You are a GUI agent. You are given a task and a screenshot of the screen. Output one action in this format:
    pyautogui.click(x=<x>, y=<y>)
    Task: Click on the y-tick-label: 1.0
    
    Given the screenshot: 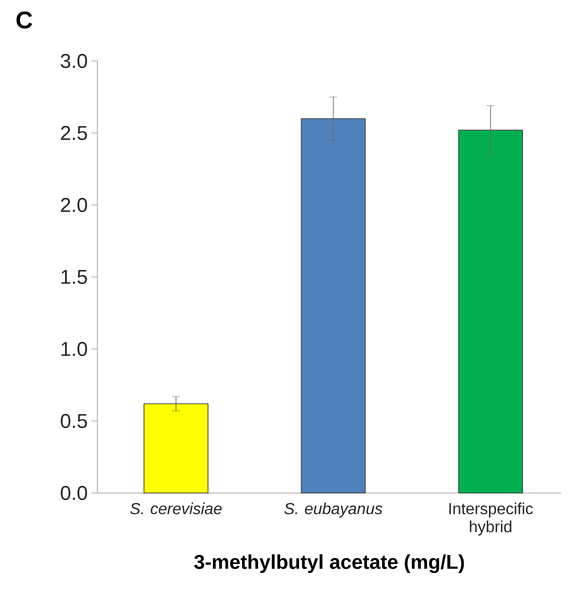 What is the action you would take?
    pyautogui.click(x=75, y=349)
    